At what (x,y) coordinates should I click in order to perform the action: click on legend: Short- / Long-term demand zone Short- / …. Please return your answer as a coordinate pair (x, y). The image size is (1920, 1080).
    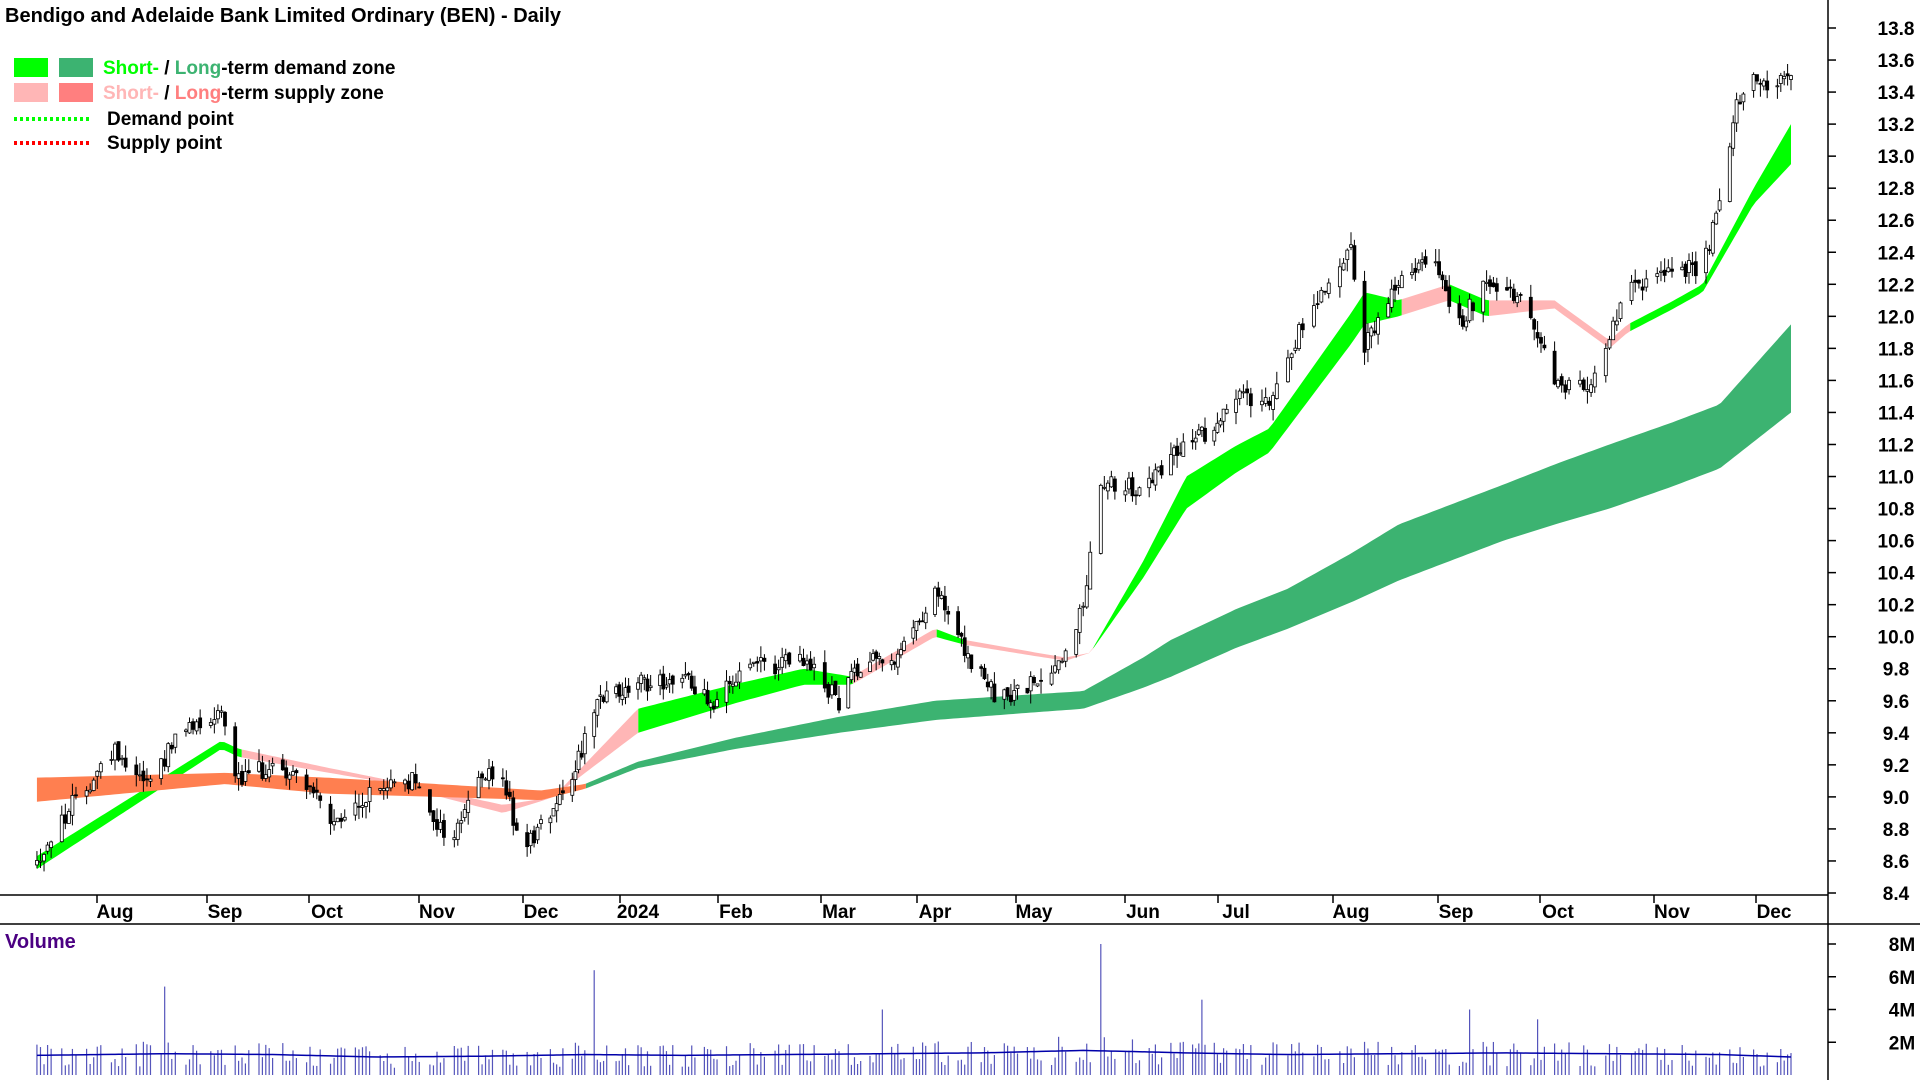
    Looking at the image, I should click on (204, 106).